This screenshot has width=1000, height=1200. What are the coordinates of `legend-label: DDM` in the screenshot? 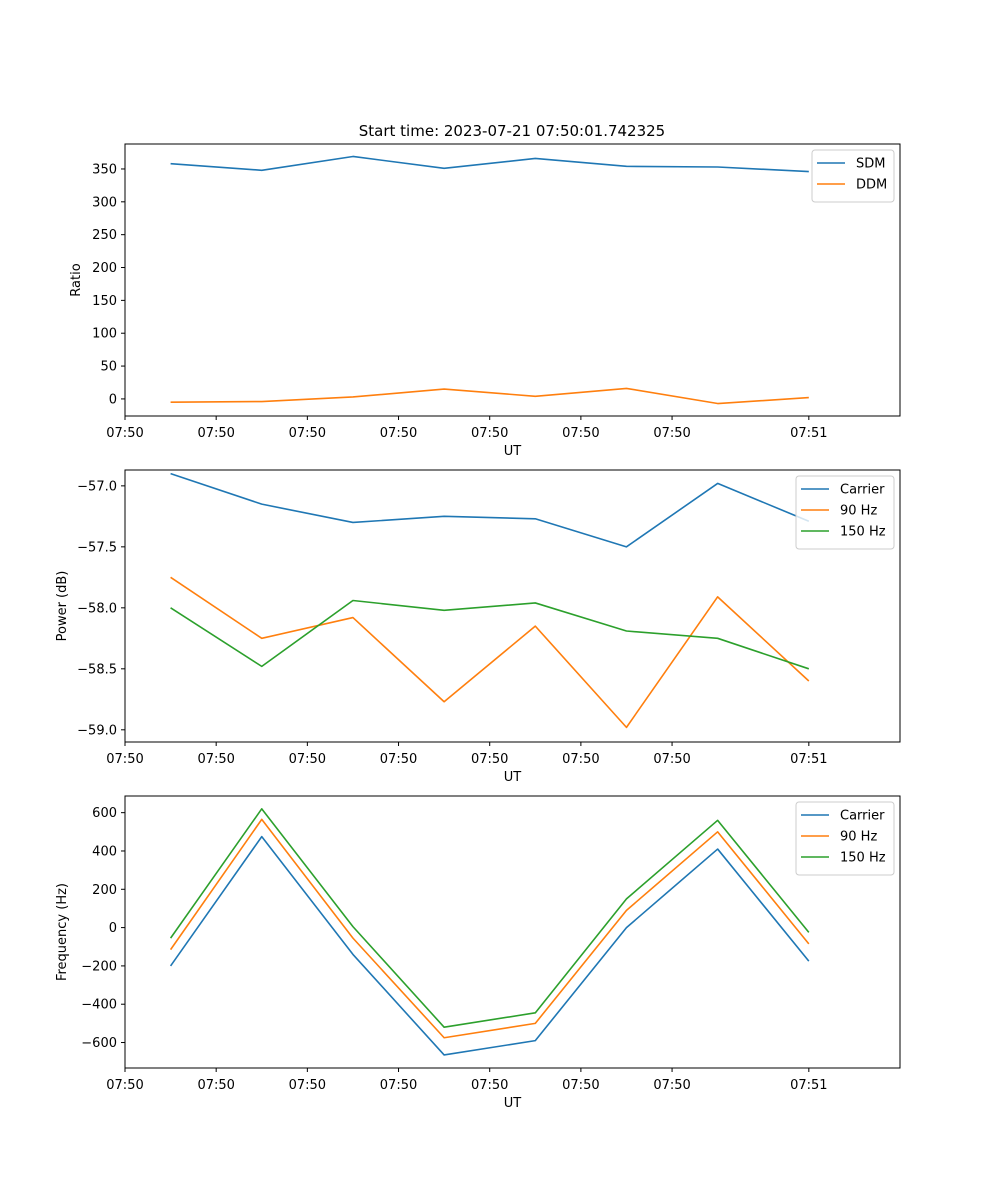 It's located at (871, 185).